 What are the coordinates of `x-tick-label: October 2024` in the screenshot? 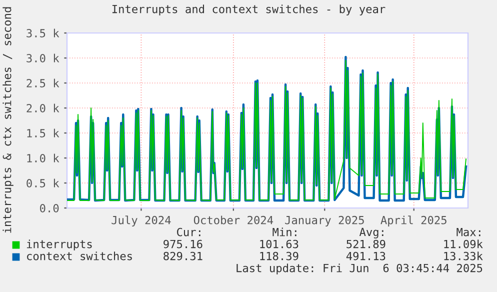 It's located at (234, 220).